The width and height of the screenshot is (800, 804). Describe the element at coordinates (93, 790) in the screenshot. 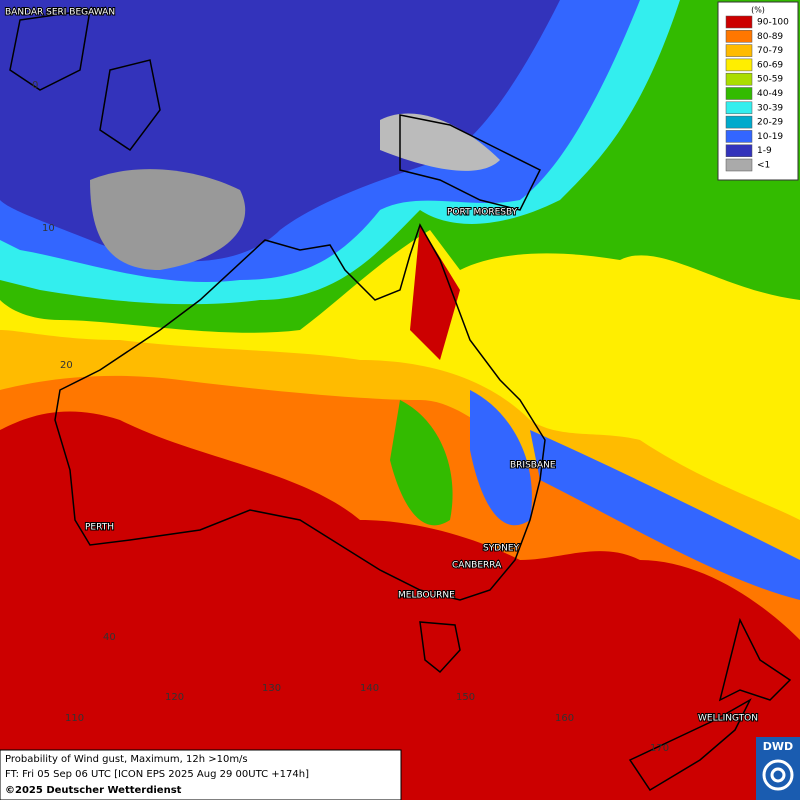

I see `footer-copyright: ©2025 Deutscher Wetterdienst` at that location.